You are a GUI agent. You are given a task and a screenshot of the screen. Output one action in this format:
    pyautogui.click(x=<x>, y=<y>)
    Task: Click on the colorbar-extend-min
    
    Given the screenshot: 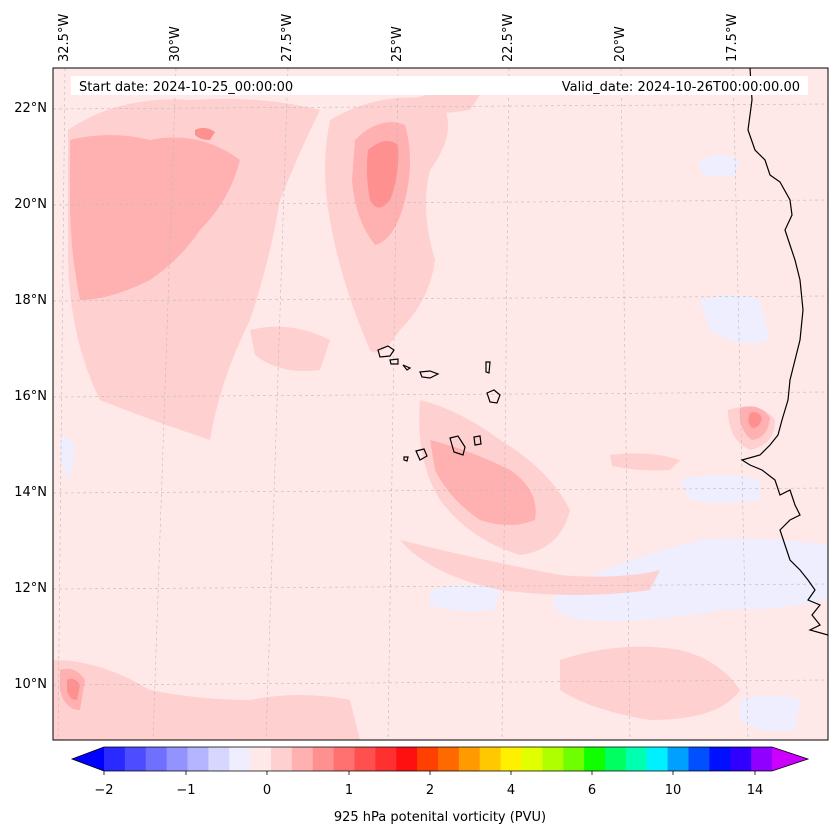 What is the action you would take?
    pyautogui.click(x=88, y=759)
    